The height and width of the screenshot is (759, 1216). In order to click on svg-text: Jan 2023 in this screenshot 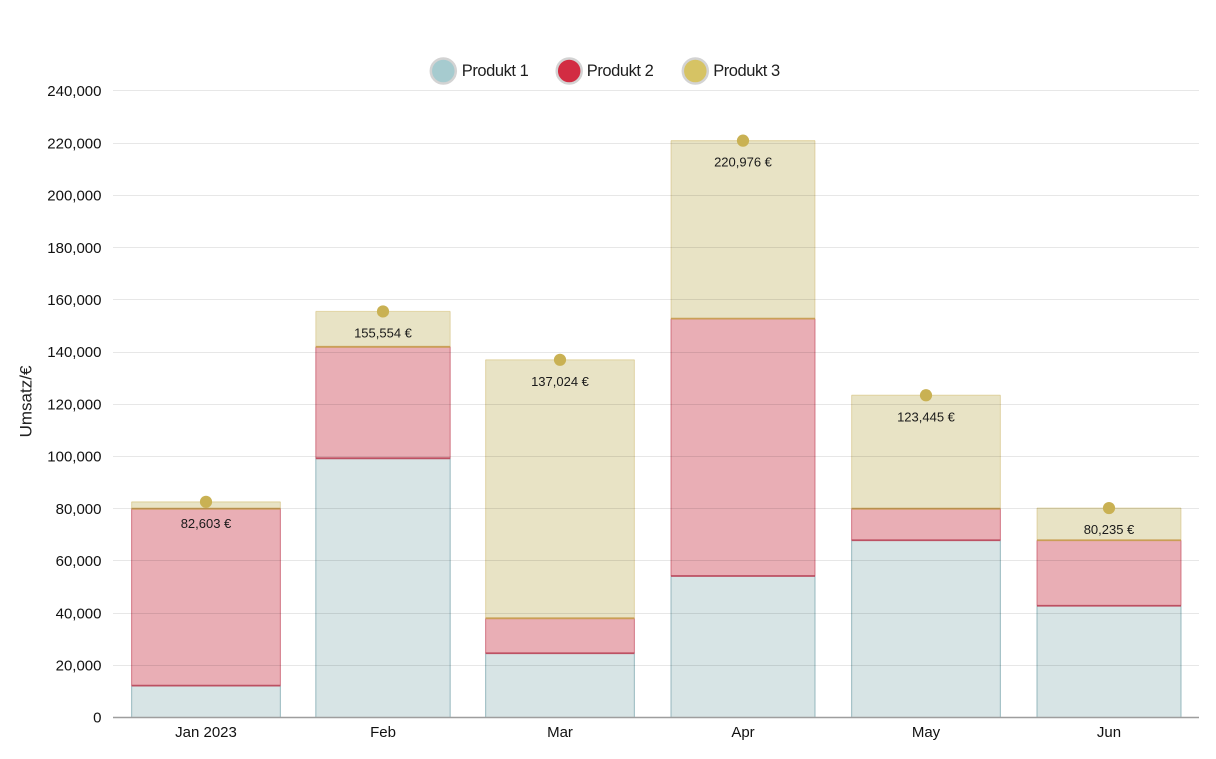, I will do `click(206, 732)`.